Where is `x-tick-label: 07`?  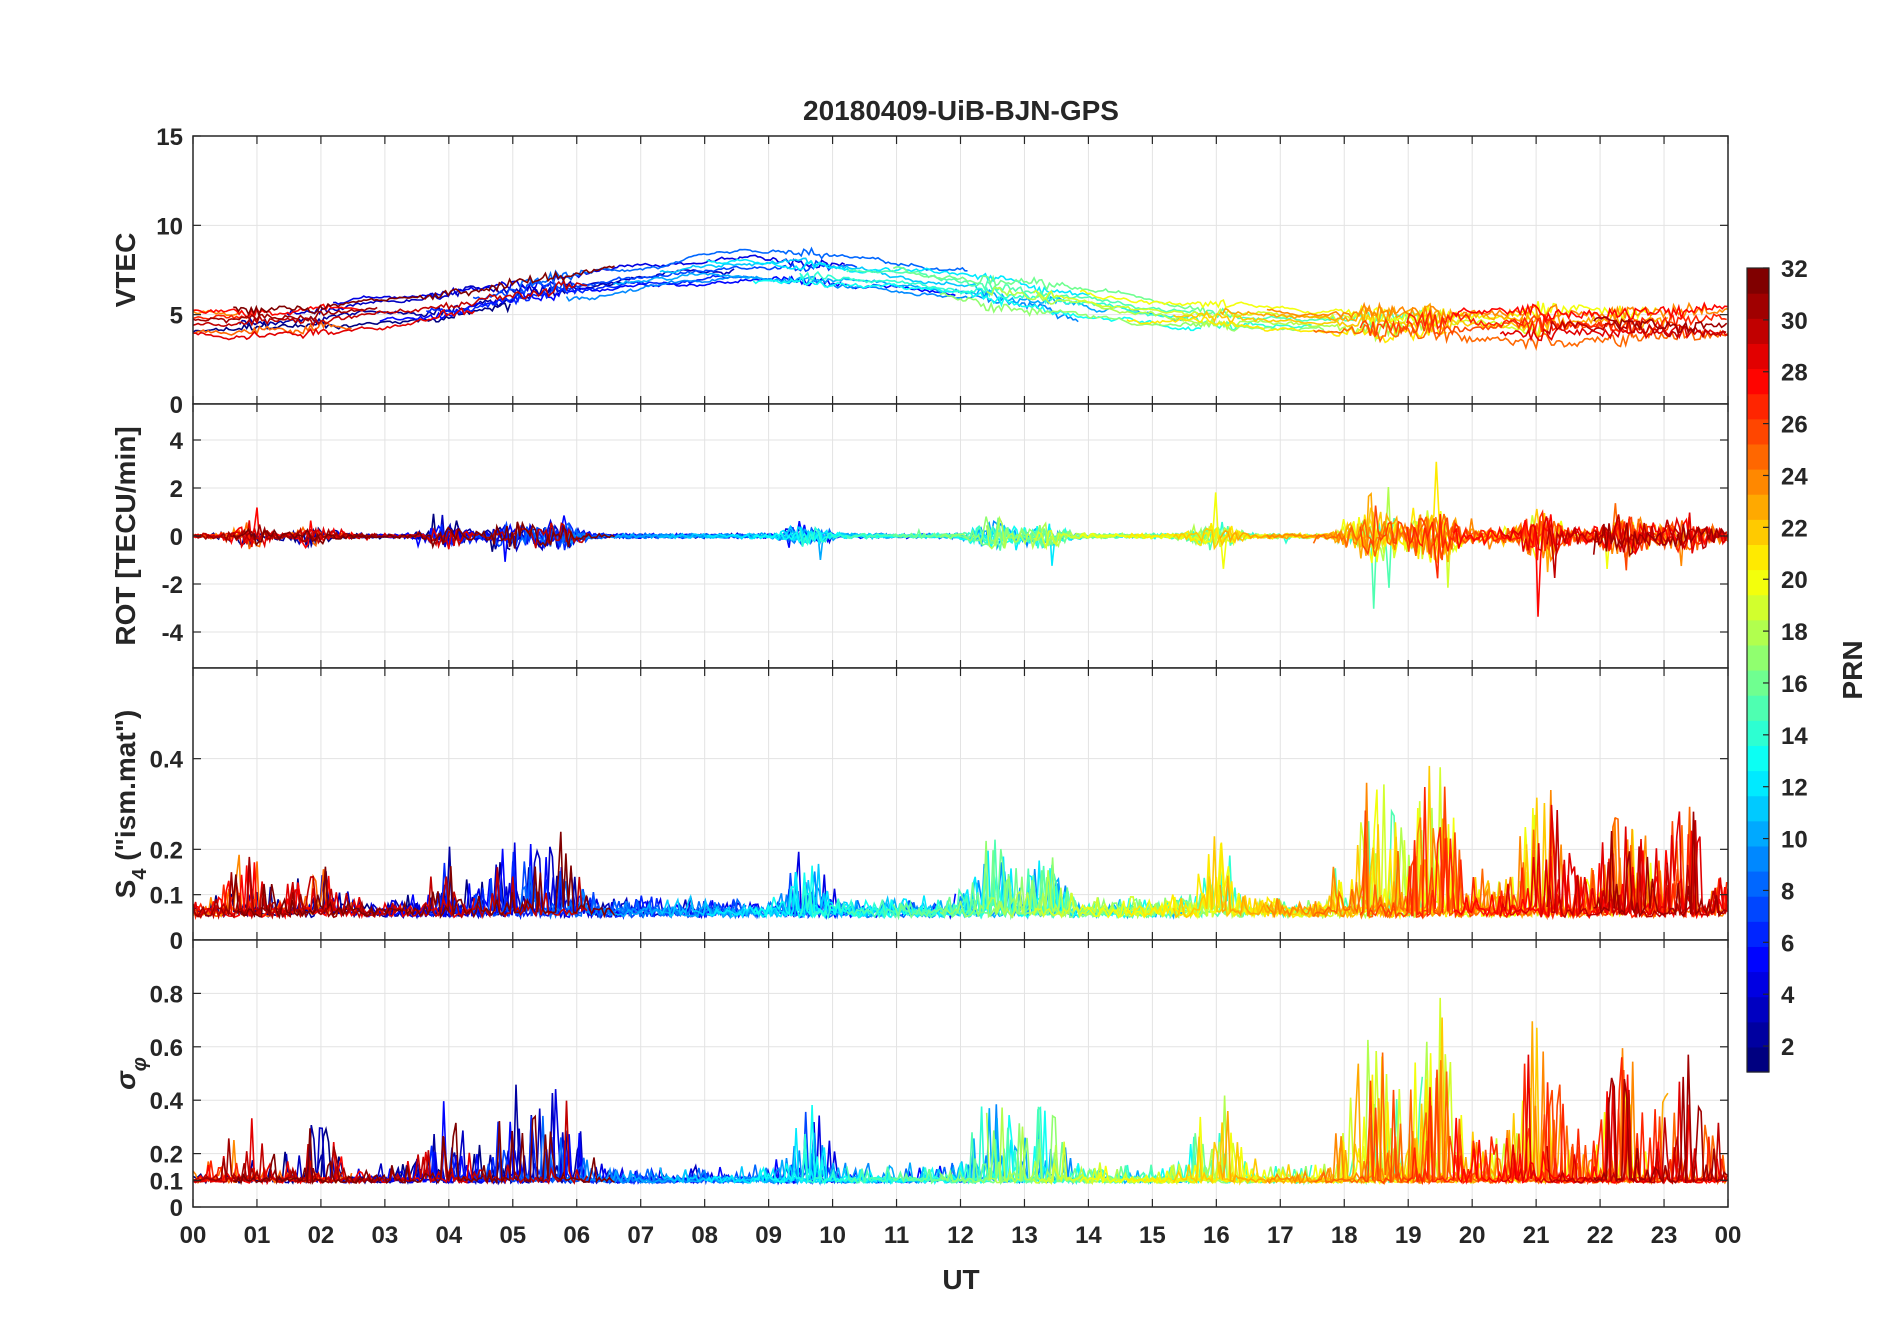 x-tick-label: 07 is located at coordinates (640, 1235).